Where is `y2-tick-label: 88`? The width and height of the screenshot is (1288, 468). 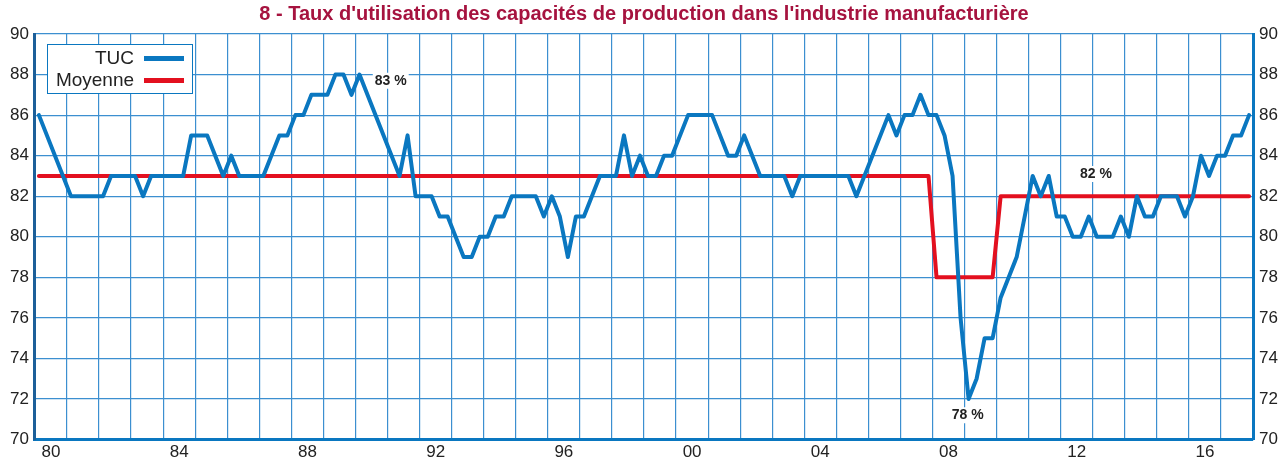
y2-tick-label: 88 is located at coordinates (1269, 74).